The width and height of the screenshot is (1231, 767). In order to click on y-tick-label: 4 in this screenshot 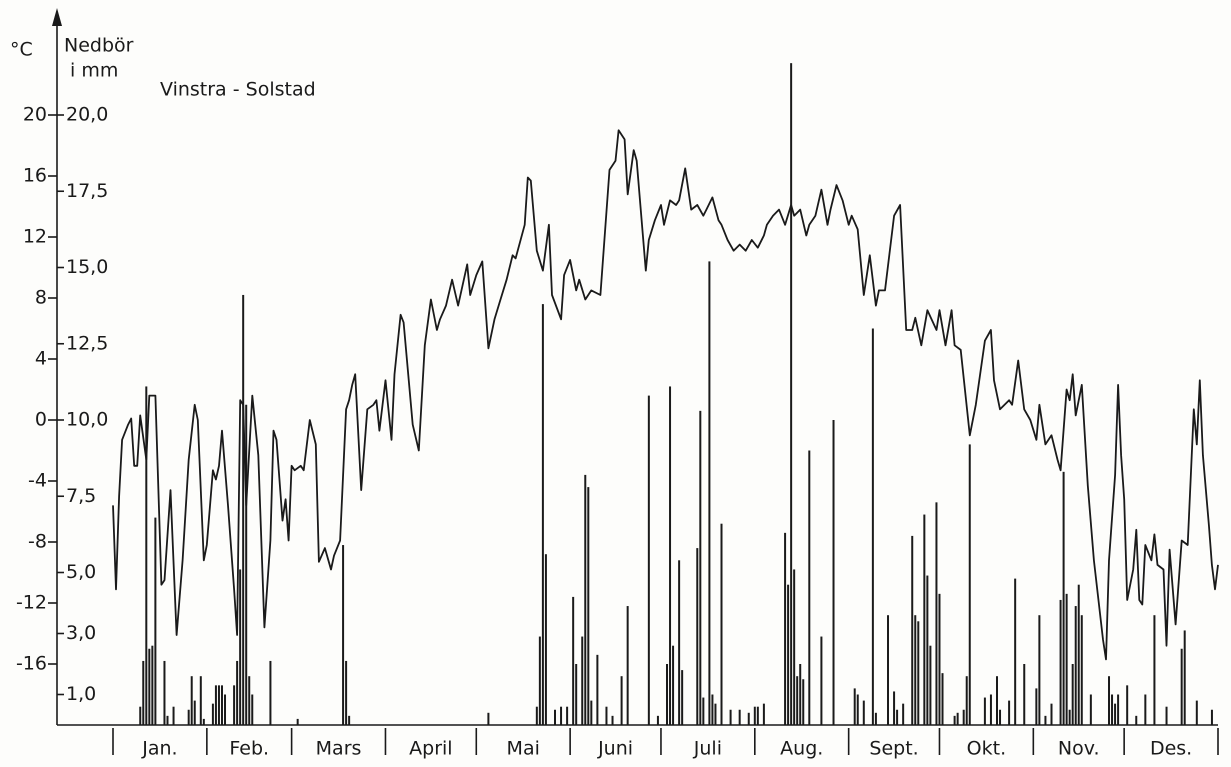, I will do `click(41, 359)`.